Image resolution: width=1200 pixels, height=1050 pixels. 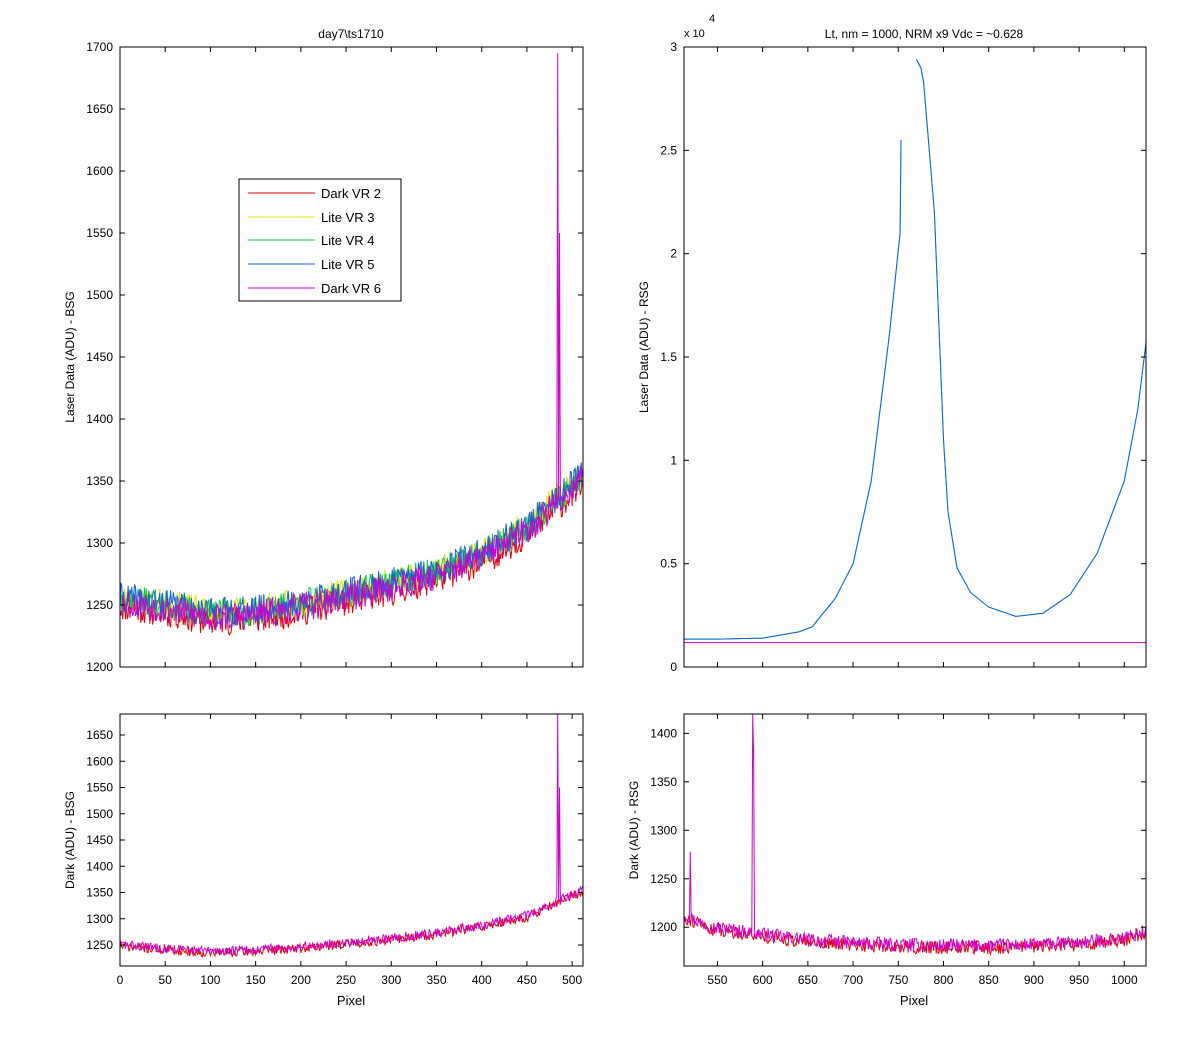 I want to click on y-tick-label: 1.5, so click(x=668, y=357).